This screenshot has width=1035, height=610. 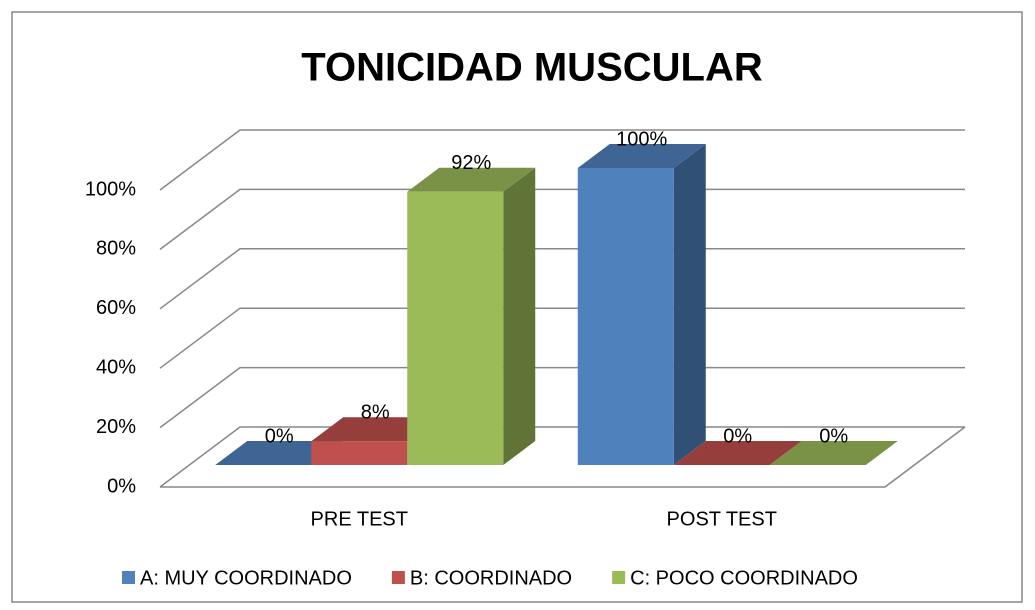 What do you see at coordinates (722, 519) in the screenshot?
I see `x-tick-label: POST TEST` at bounding box center [722, 519].